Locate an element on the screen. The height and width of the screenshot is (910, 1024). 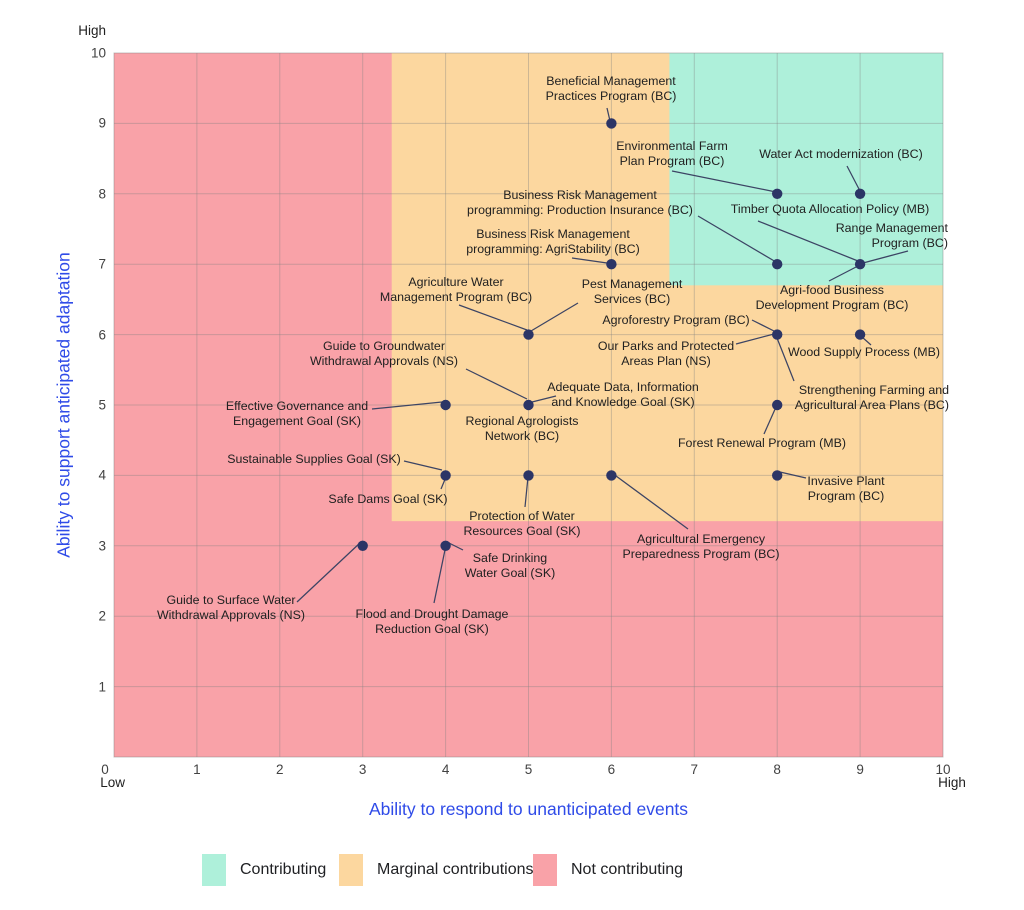
y-tick-label: 10 is located at coordinates (98, 53).